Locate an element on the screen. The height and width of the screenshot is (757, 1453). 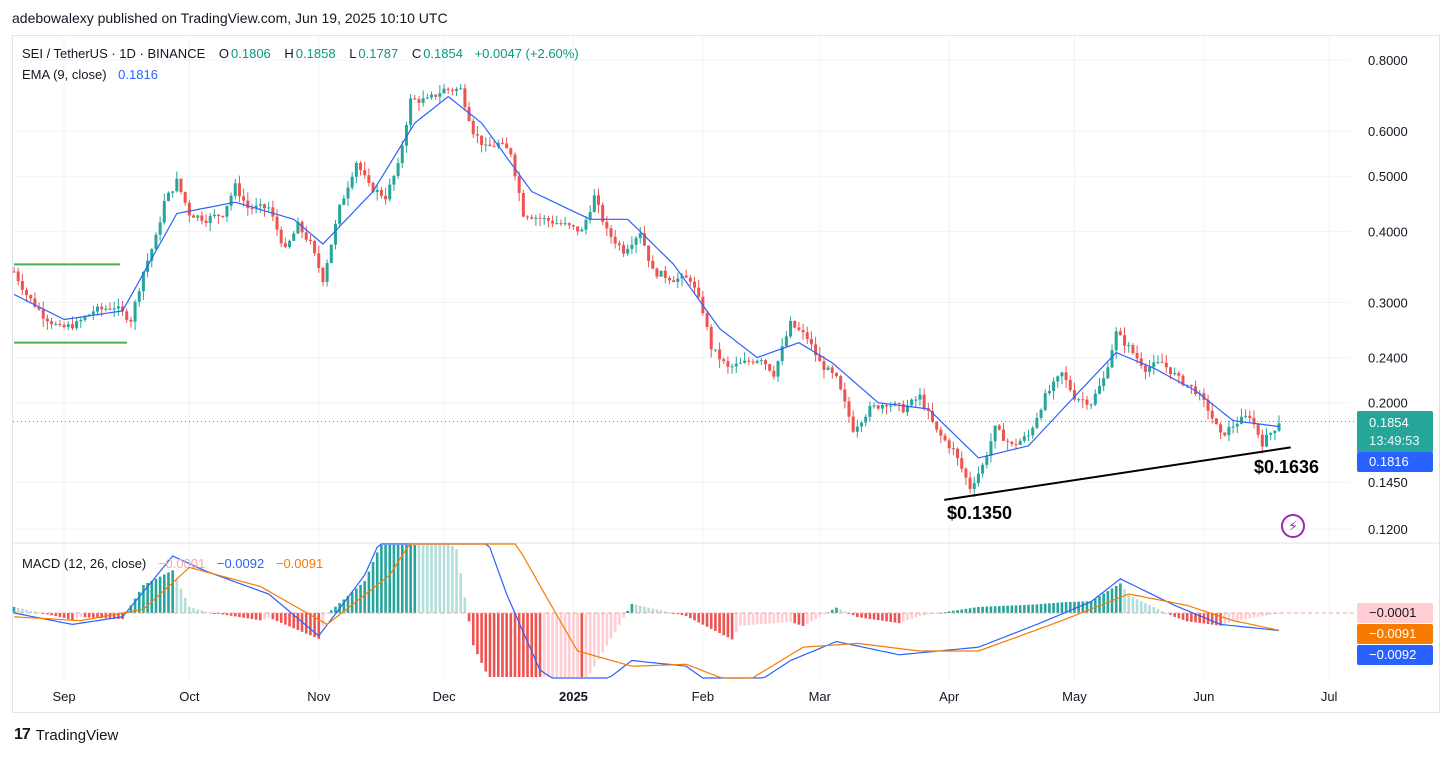
tradingview-logo-icon: 17 is located at coordinates (22, 734).